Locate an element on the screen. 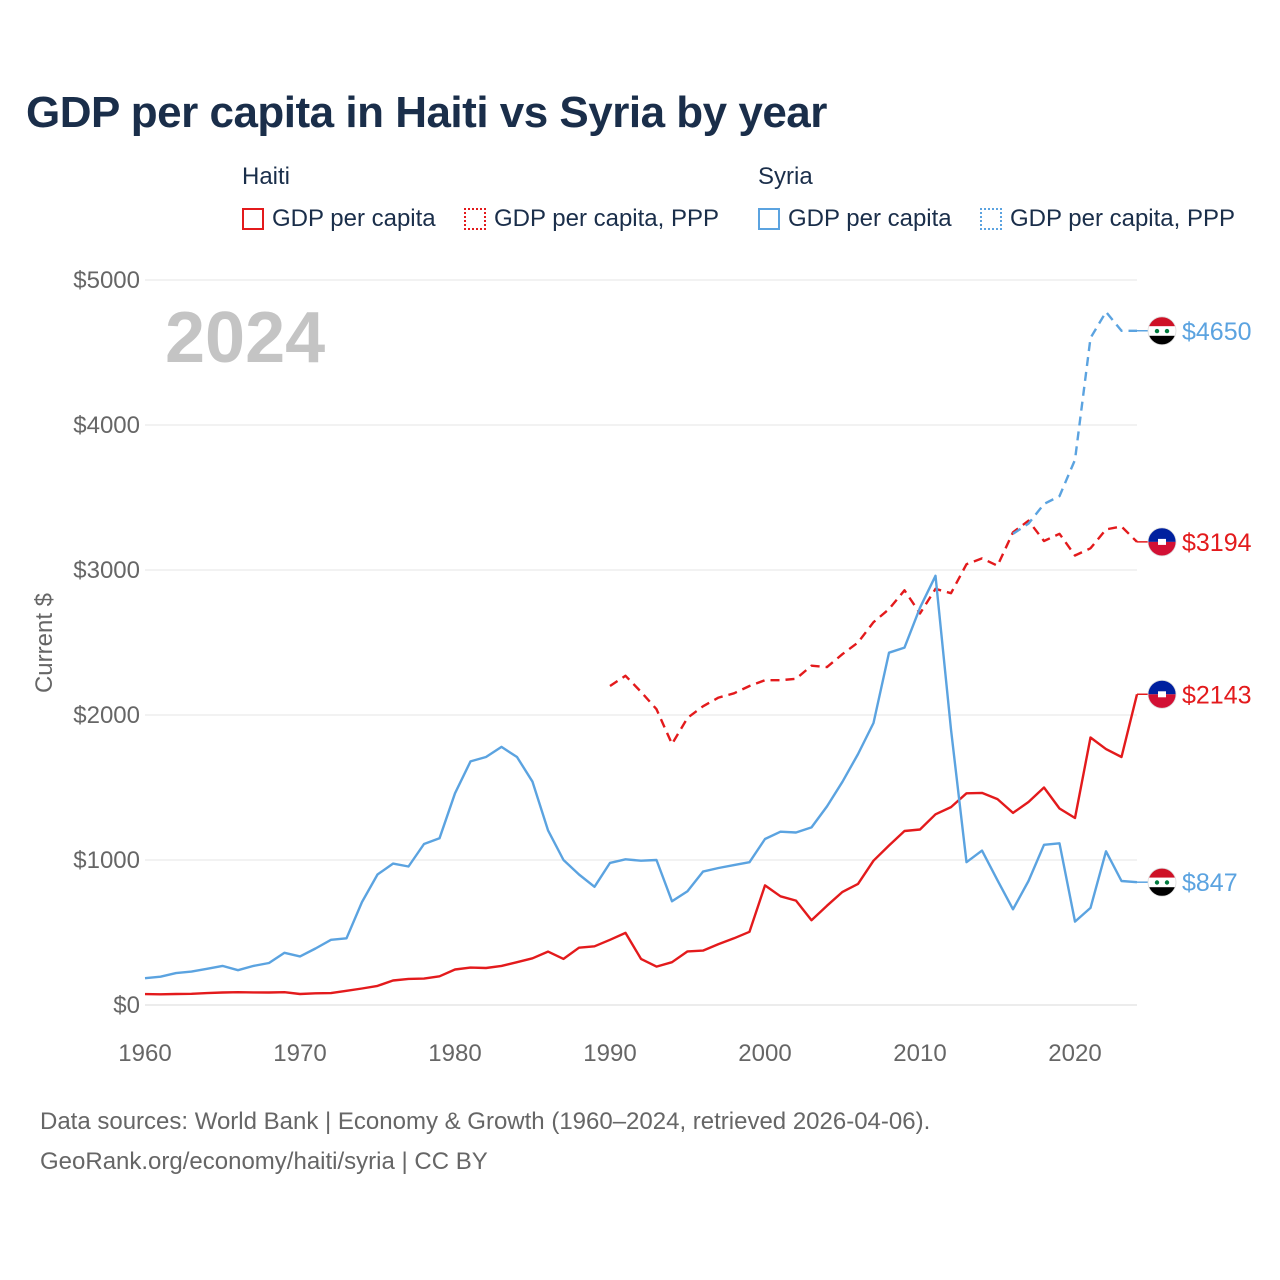 The height and width of the screenshot is (1280, 1280). footer-attribution: GeoRank.org/economy/haiti/syria | CC BY is located at coordinates (264, 1161).